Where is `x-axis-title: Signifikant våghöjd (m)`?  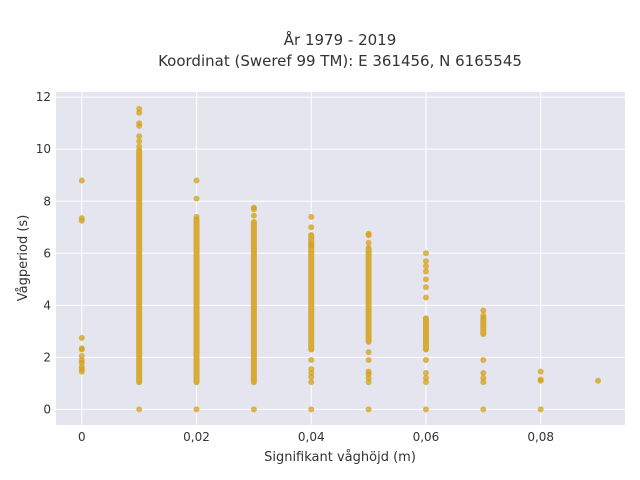 x-axis-title: Signifikant våghöjd (m) is located at coordinates (340, 457).